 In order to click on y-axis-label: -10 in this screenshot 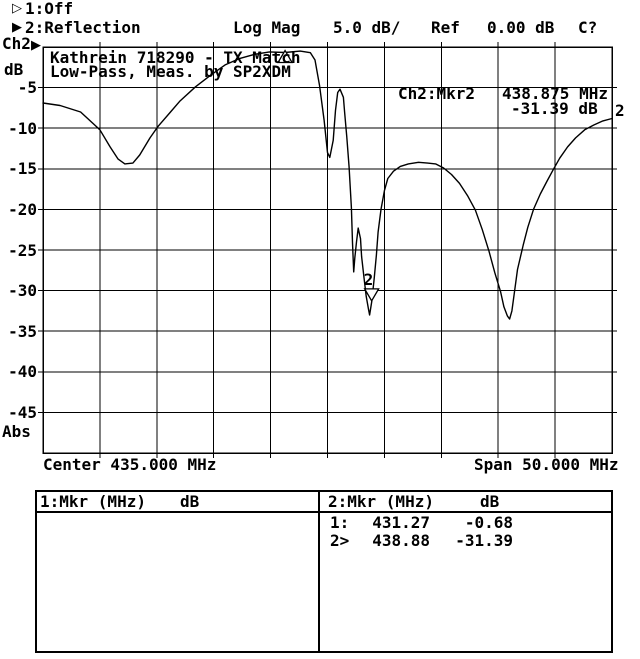, I will do `click(22, 128)`.